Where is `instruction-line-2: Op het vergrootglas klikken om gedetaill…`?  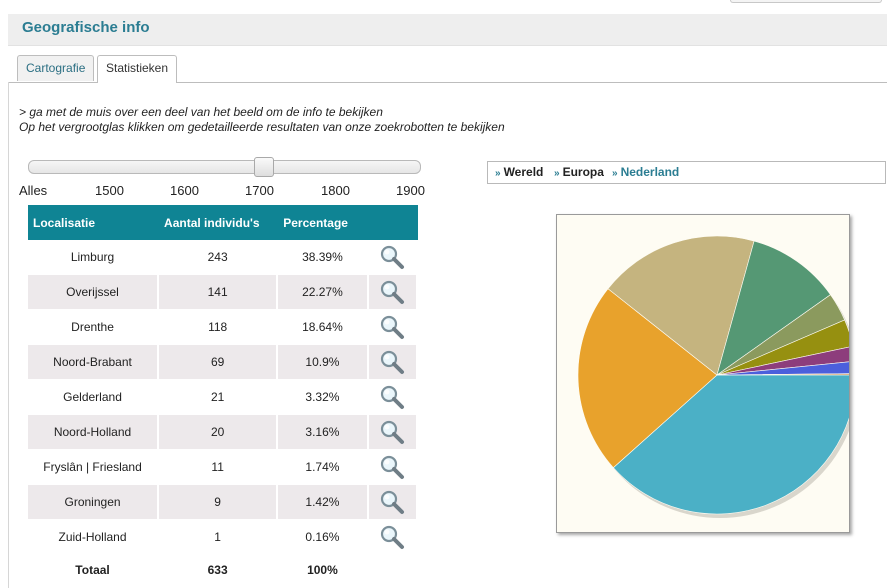
instruction-line-2: Op het vergrootglas klikken om gedetaill… is located at coordinates (262, 127).